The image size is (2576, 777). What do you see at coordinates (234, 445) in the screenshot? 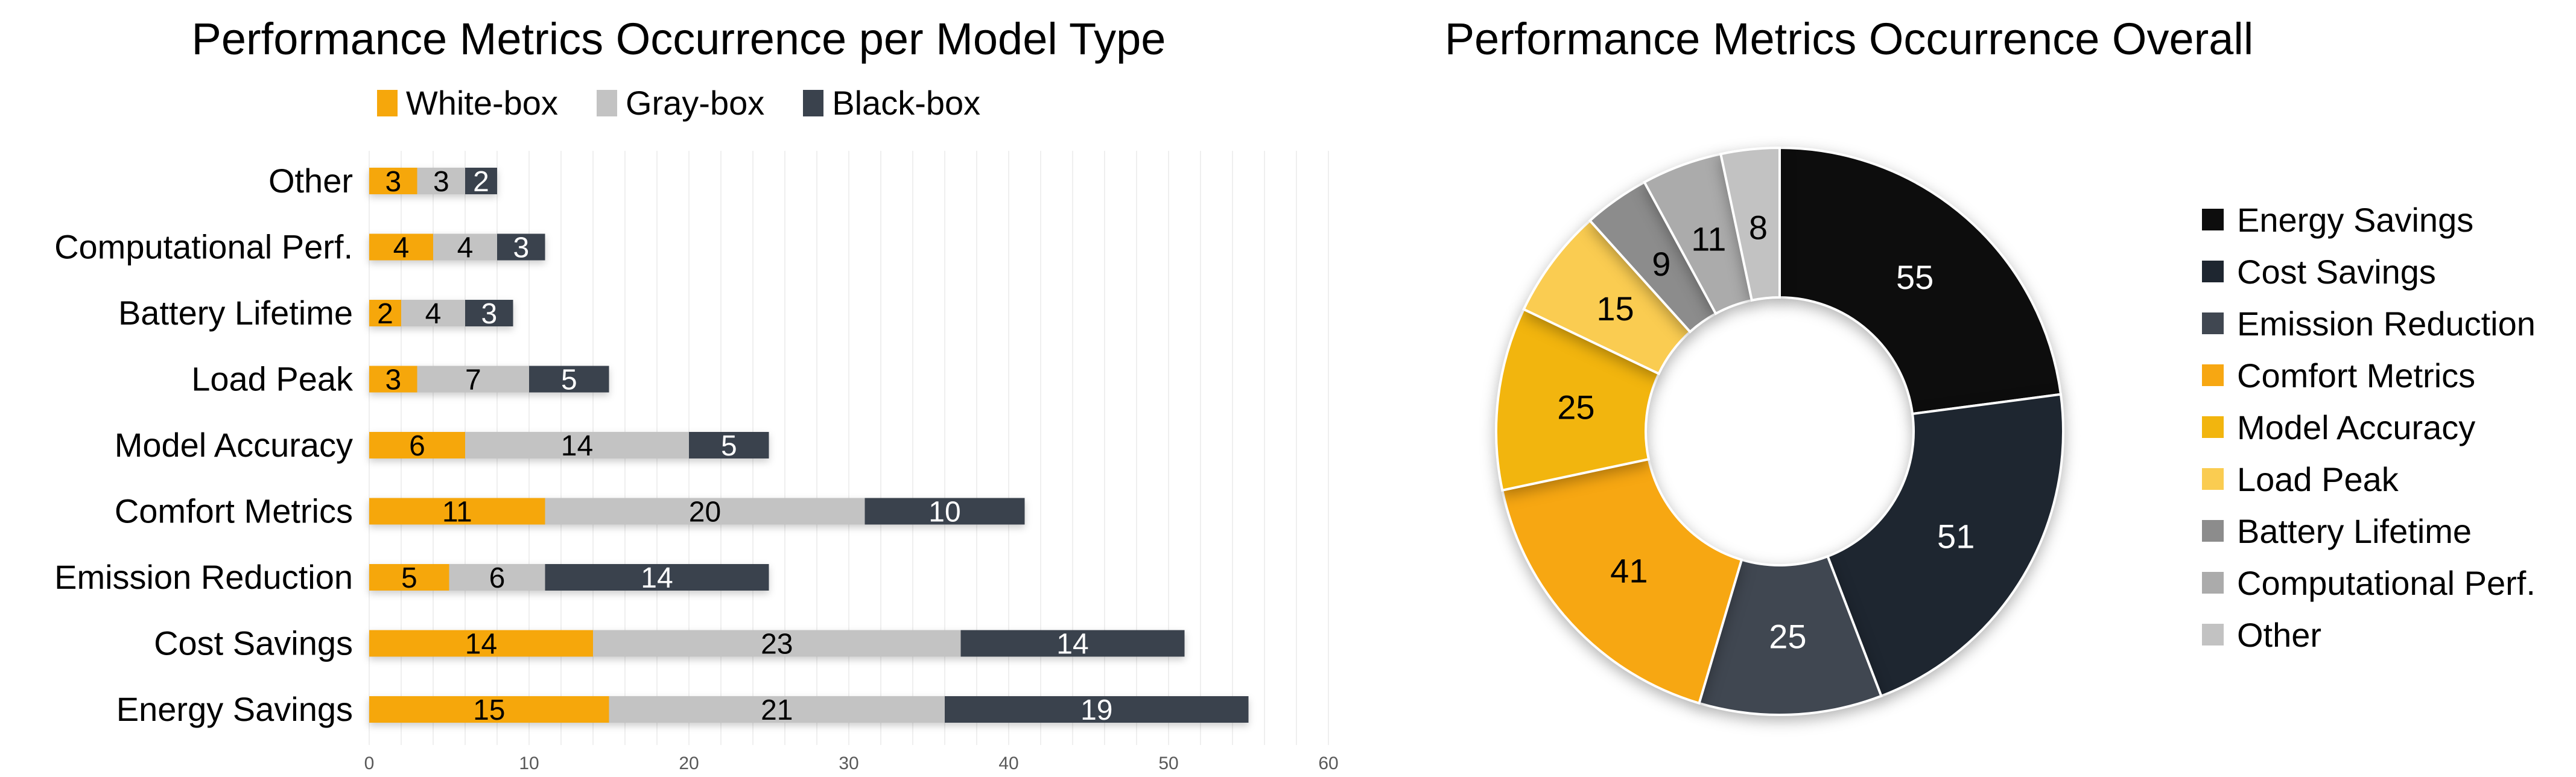
I see `category-label: Model Accuracy` at bounding box center [234, 445].